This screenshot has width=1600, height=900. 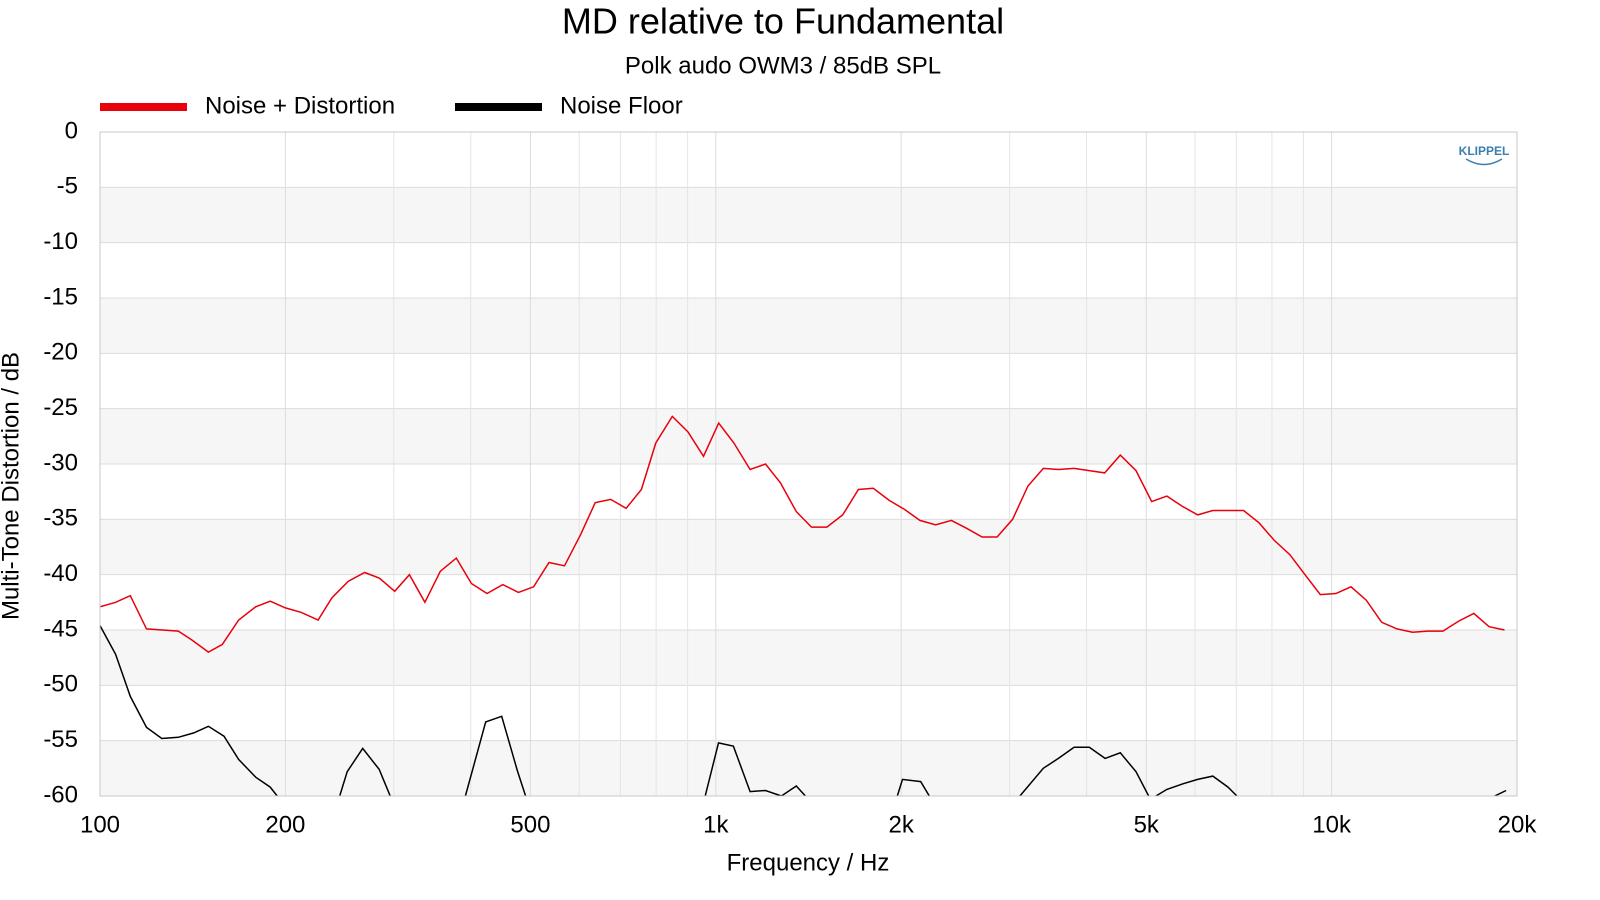 What do you see at coordinates (1147, 824) in the screenshot?
I see `x-tick-label: 5k` at bounding box center [1147, 824].